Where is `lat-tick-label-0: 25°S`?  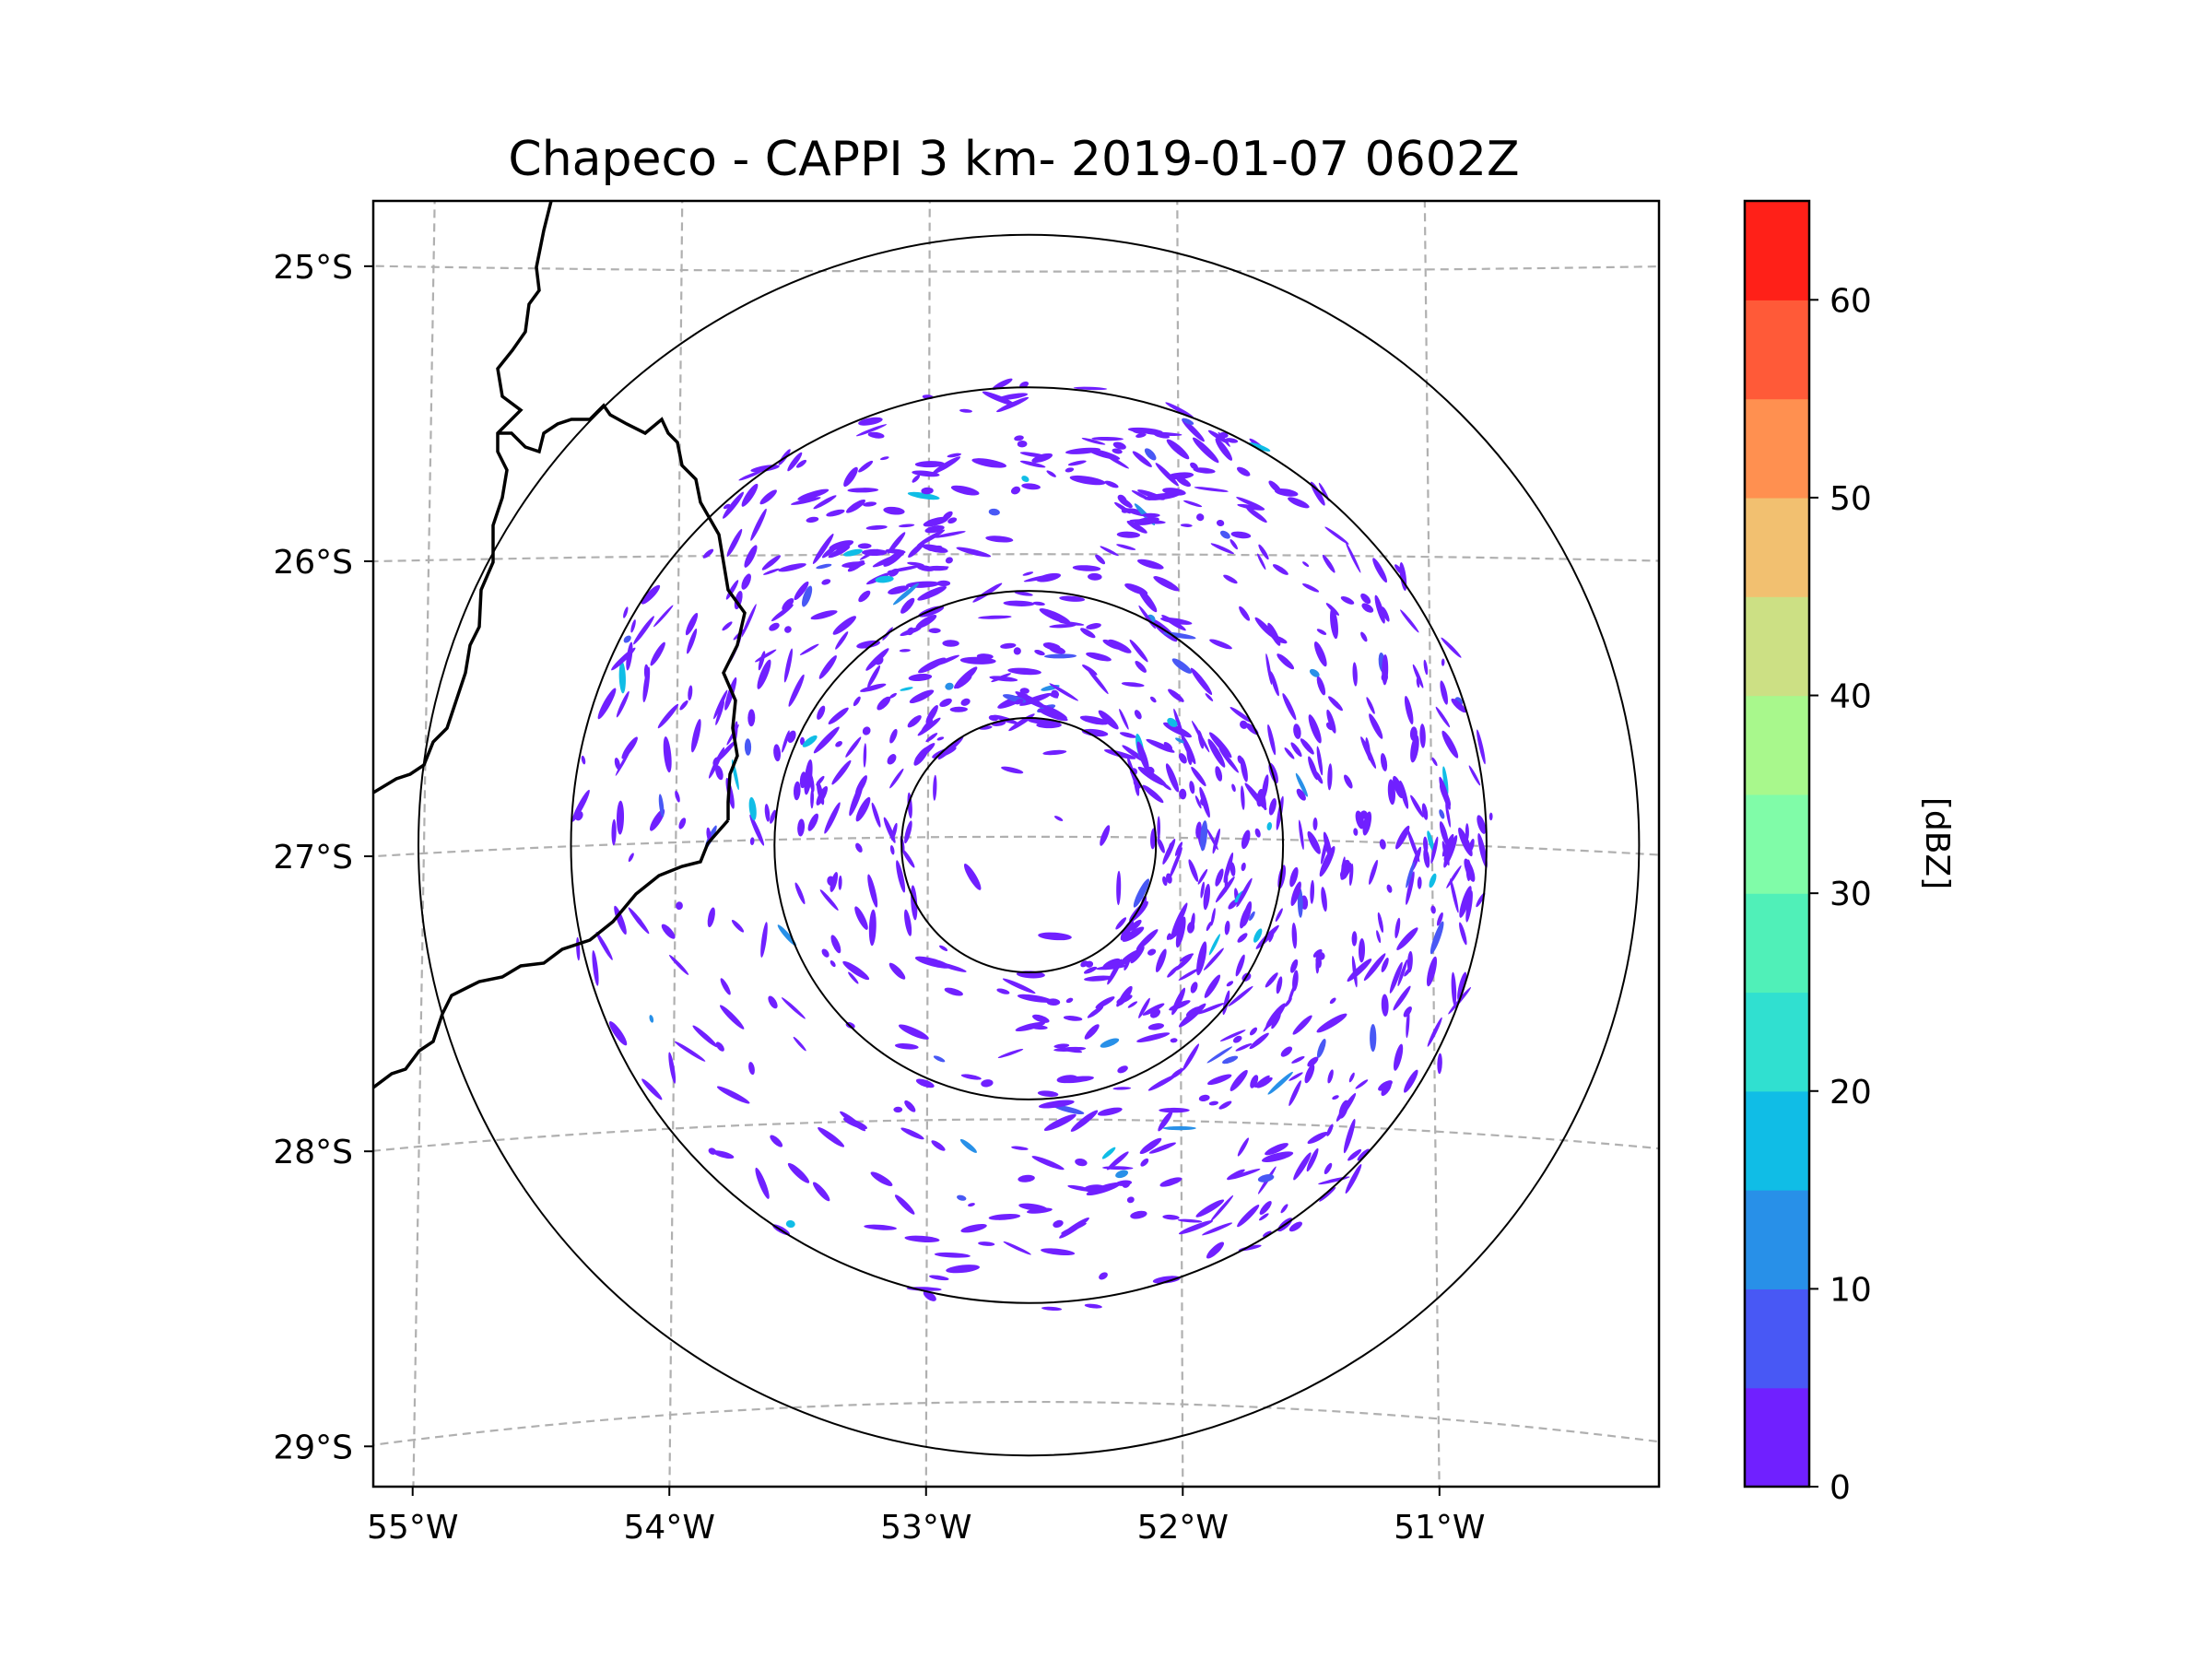 lat-tick-label-0: 25°S is located at coordinates (313, 268).